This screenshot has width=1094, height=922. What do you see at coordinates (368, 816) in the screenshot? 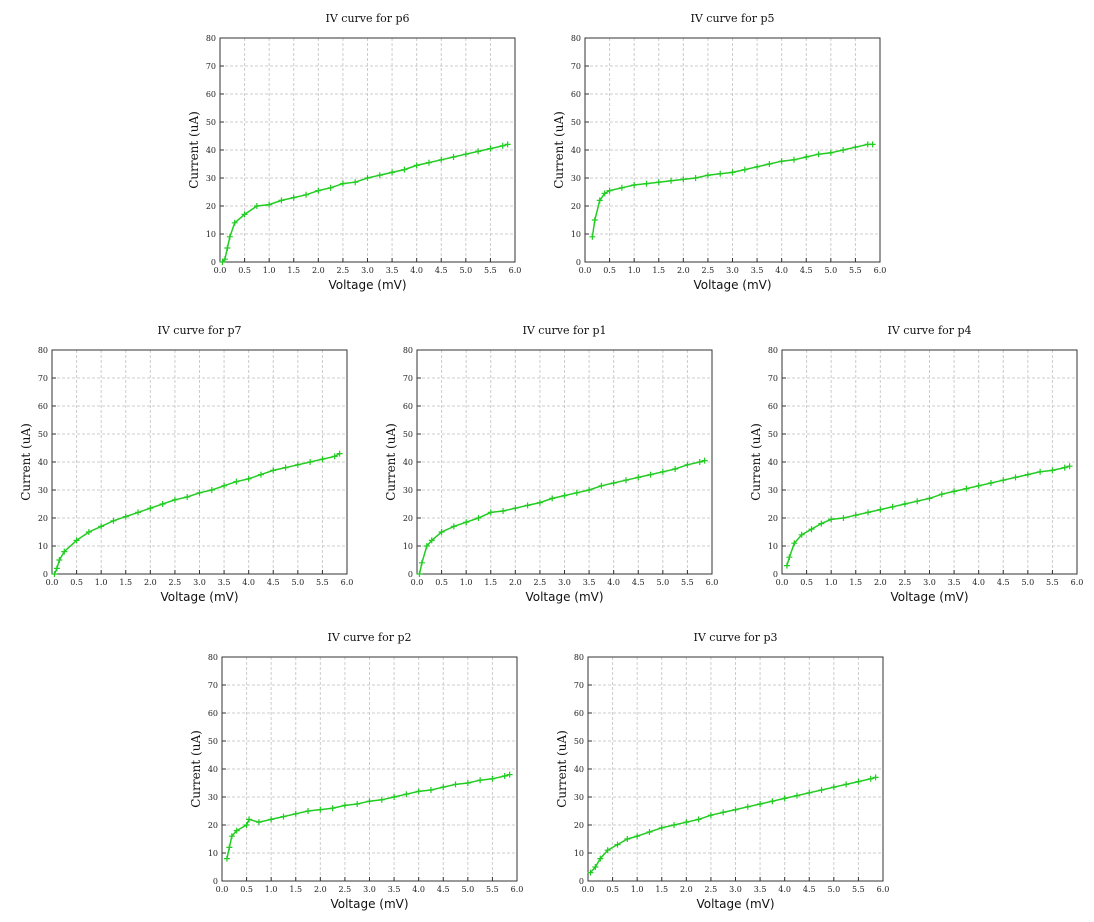
I see `data-line` at bounding box center [368, 816].